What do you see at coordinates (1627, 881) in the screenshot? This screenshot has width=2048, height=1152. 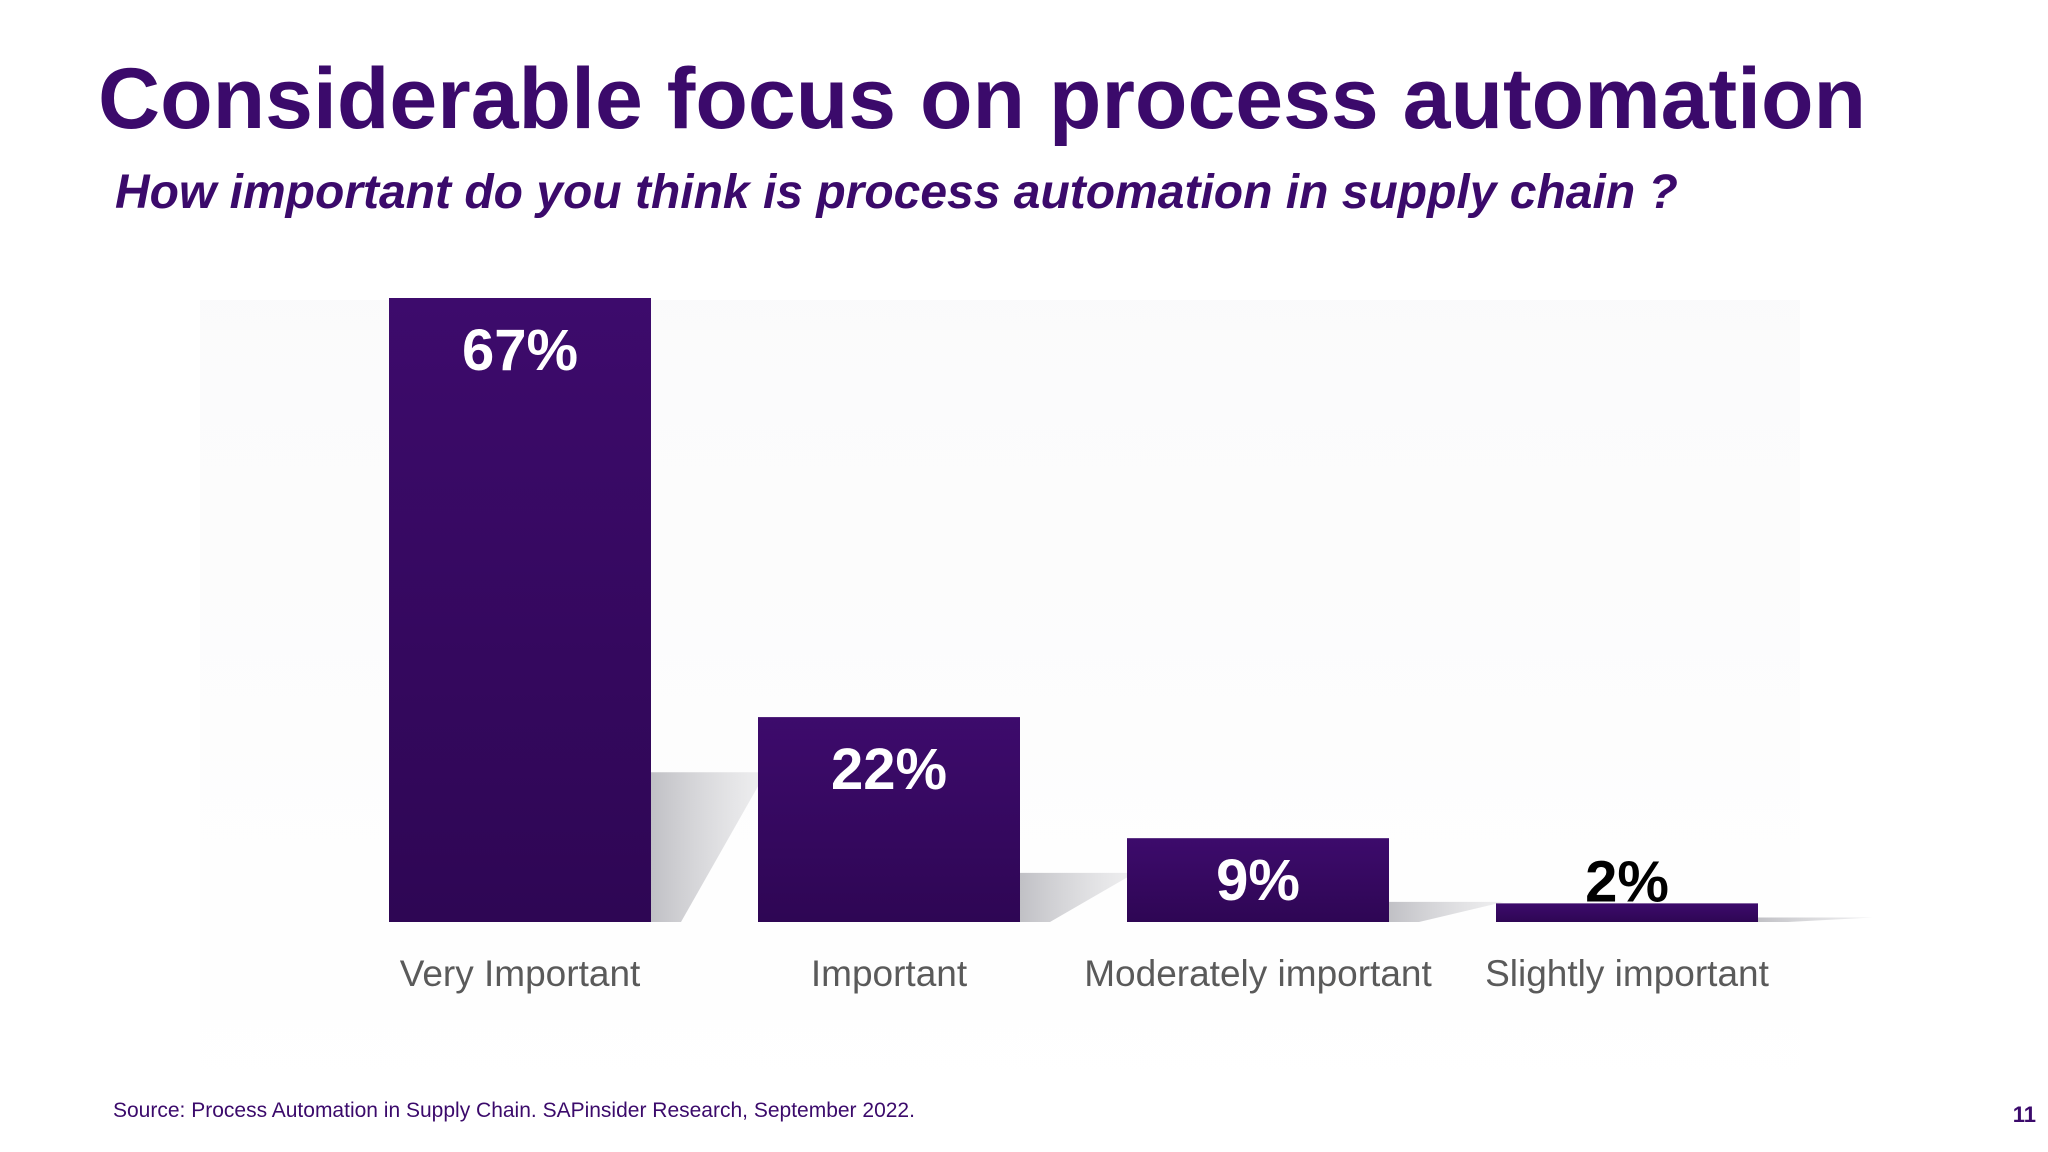 I see `value-label-slightly-important: 2%` at bounding box center [1627, 881].